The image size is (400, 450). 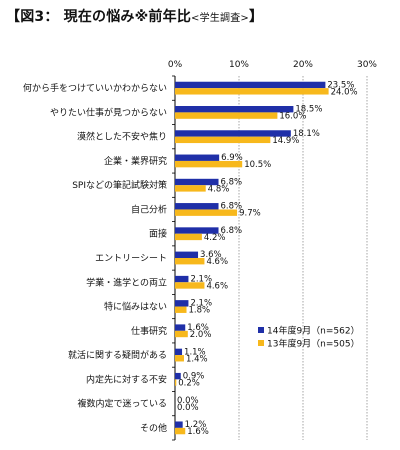 I want to click on category-label: SPIなどの筆記試験対策, so click(x=119, y=185).